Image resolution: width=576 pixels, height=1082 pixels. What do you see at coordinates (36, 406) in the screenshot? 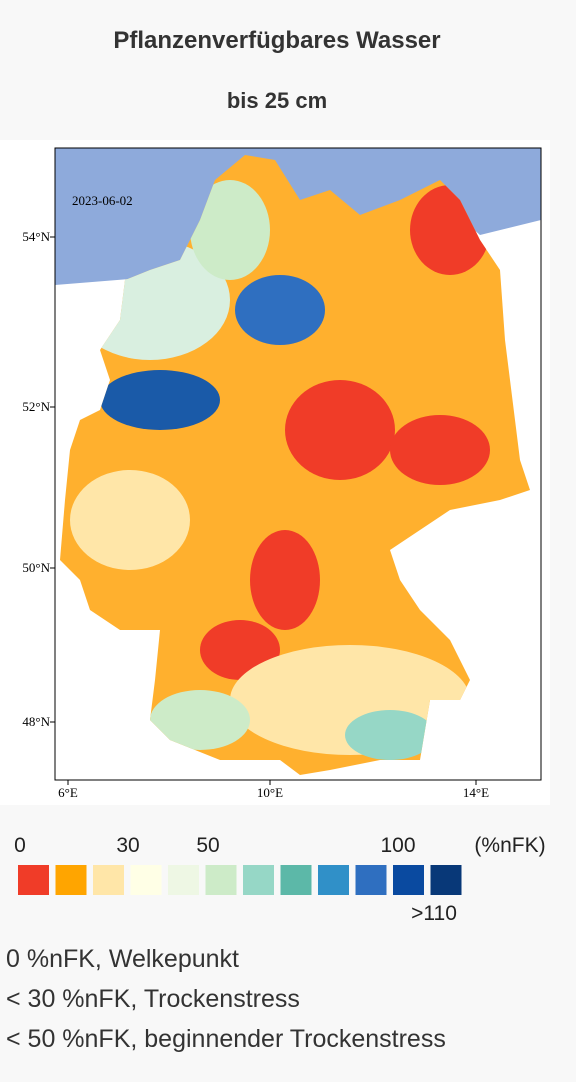
I see `lat-label: 52°N` at bounding box center [36, 406].